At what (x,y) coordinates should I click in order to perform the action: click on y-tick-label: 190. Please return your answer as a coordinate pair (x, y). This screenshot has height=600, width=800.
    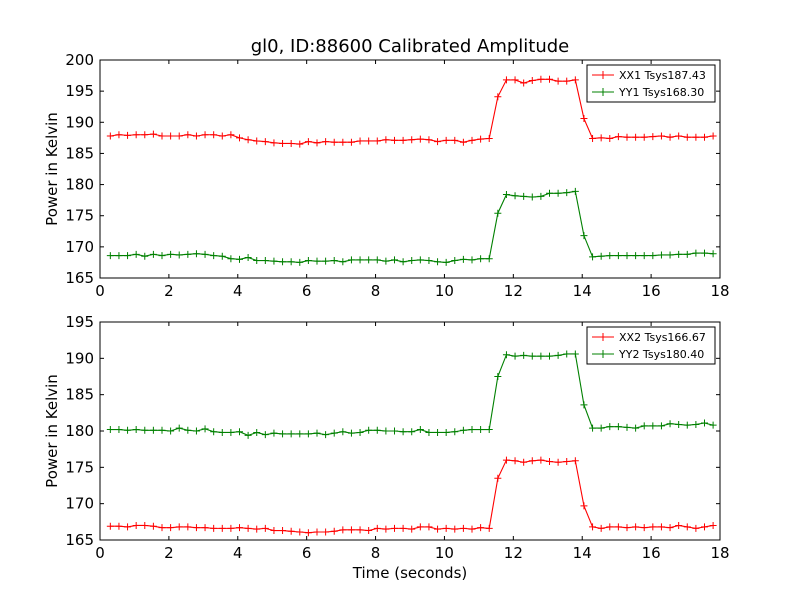
    Looking at the image, I should click on (79, 358).